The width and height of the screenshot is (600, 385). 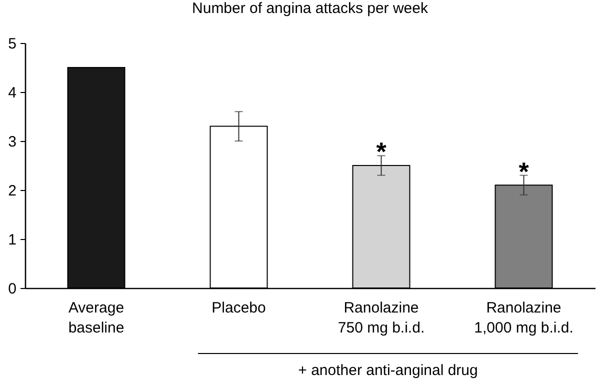 I want to click on y-tick-label: 2, so click(x=12, y=191).